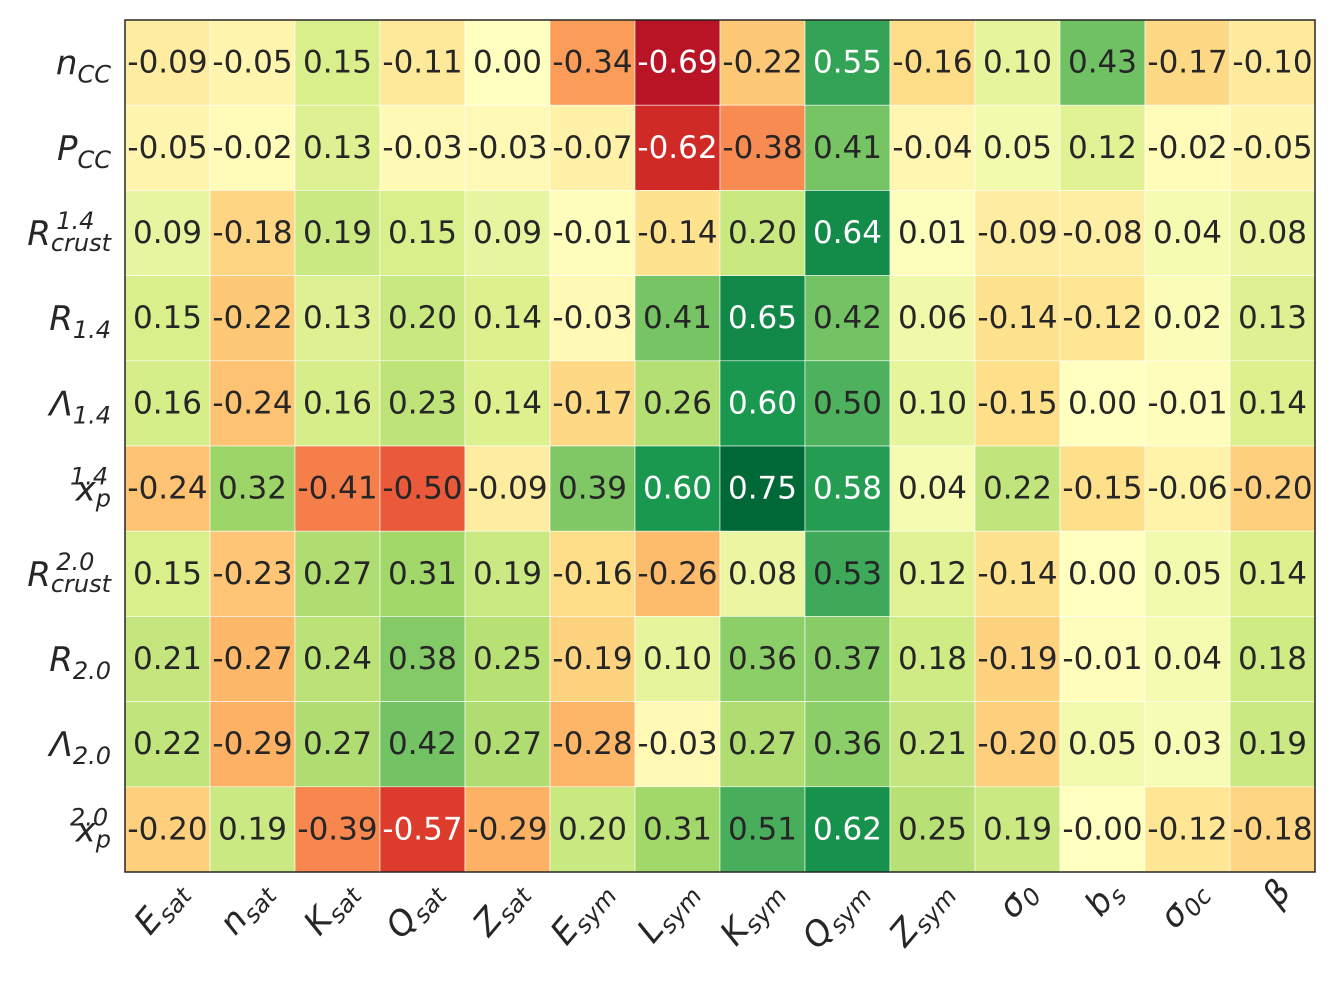  I want to click on cell-value-label: 0.43, so click(1102, 63).